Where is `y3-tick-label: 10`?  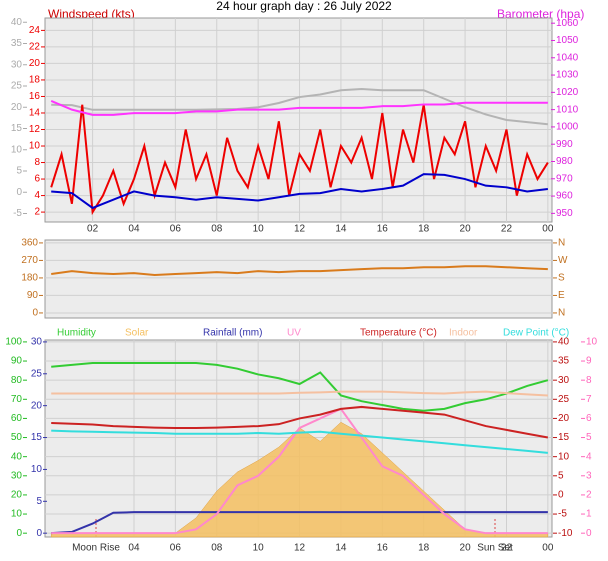
y3-tick-label: 10 is located at coordinates (564, 456).